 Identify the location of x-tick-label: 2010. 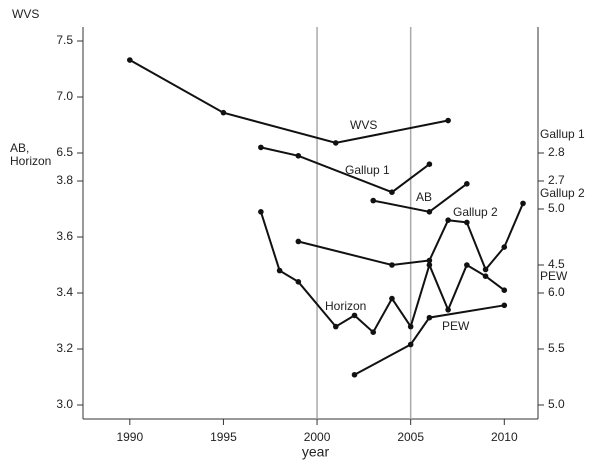
(504, 437).